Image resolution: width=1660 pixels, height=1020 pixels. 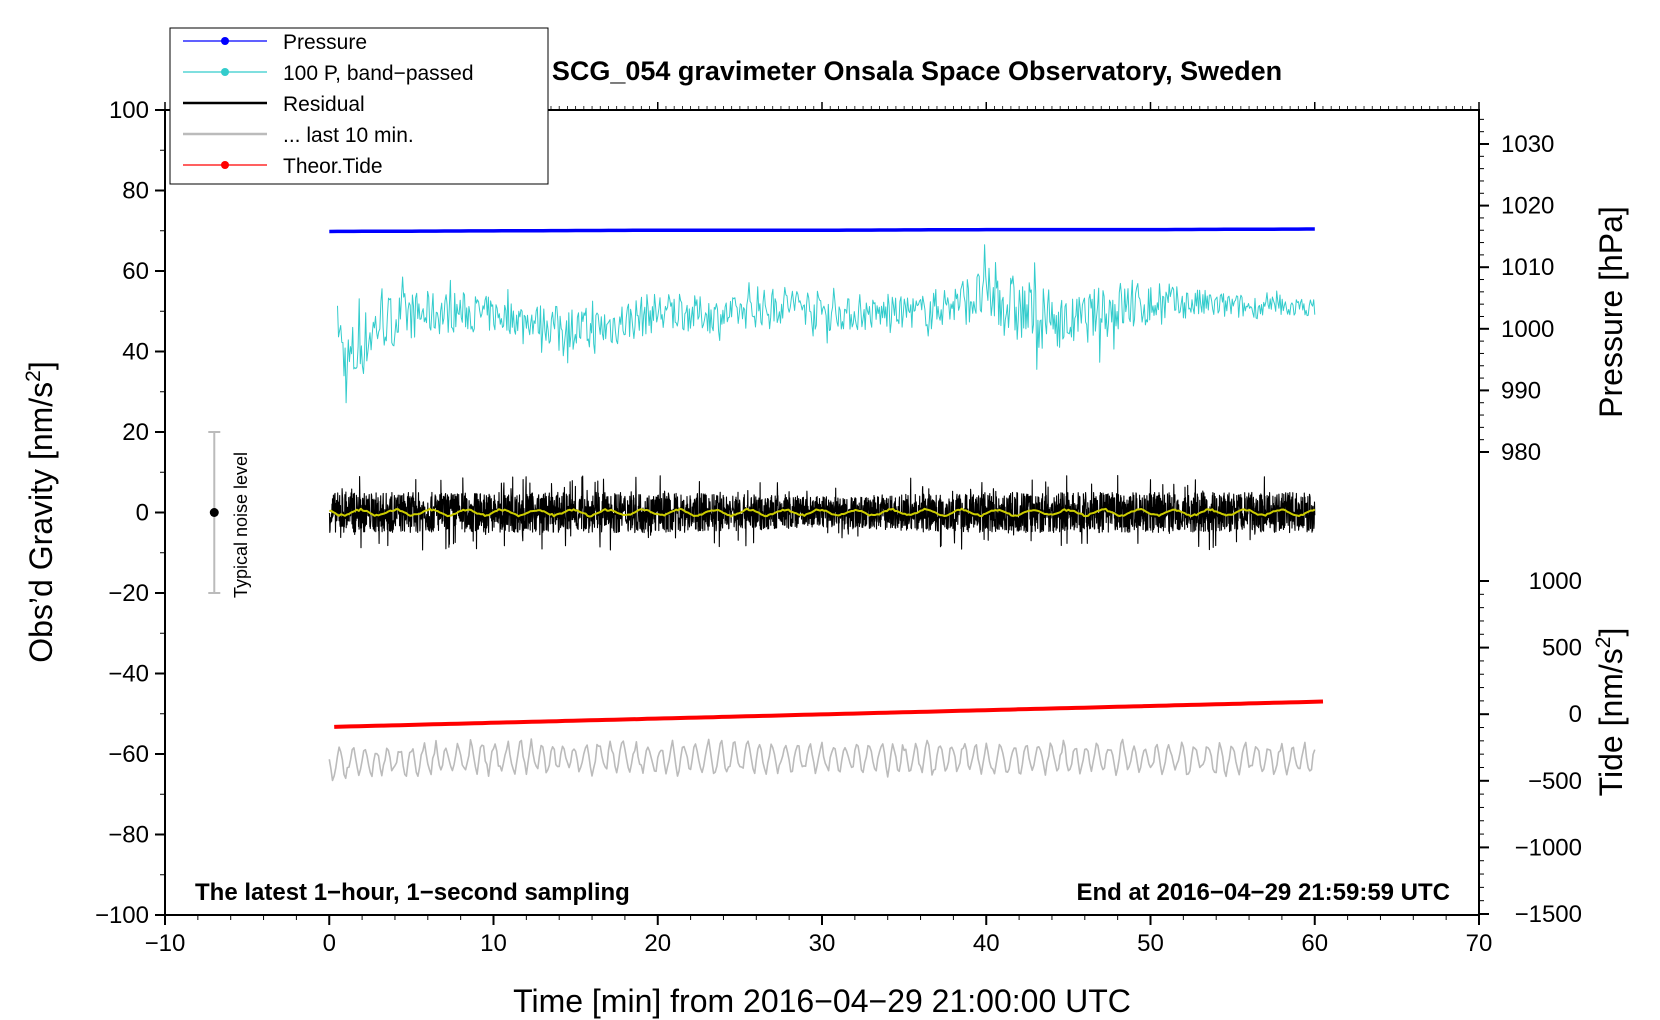 I want to click on y-axis-title-tide: Tide [nm/s2], so click(x=1610, y=712).